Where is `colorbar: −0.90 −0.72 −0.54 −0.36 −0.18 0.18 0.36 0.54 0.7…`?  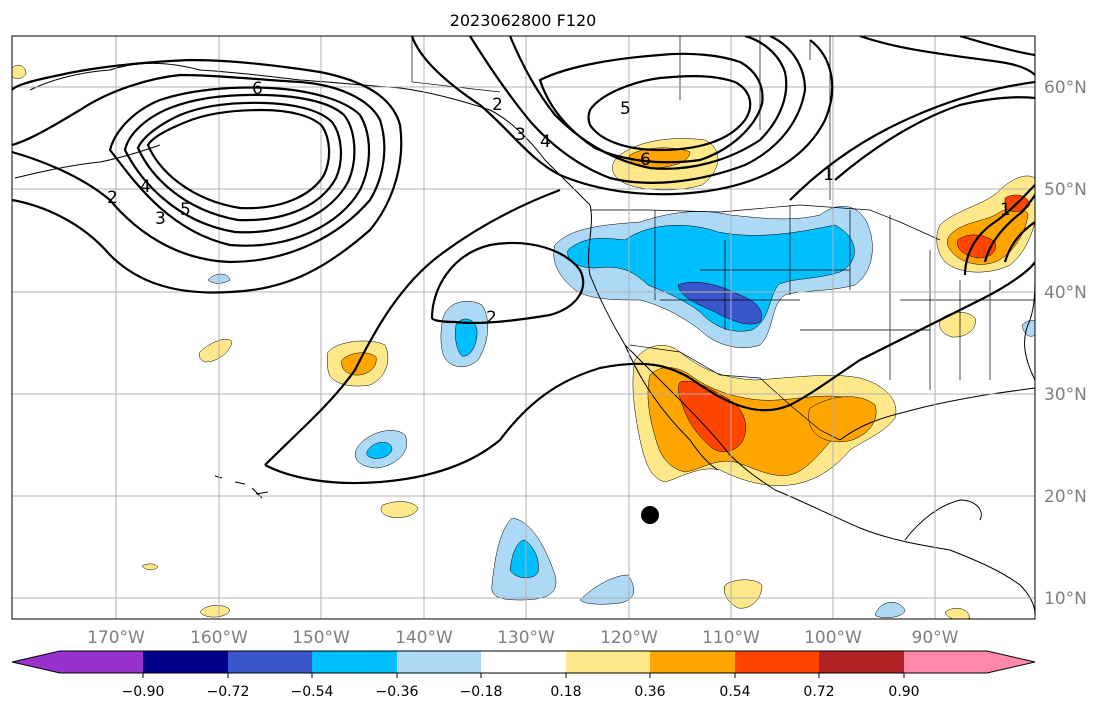 colorbar: −0.90 −0.72 −0.54 −0.36 −0.18 0.18 0.36 0.54 0.7… is located at coordinates (523, 675).